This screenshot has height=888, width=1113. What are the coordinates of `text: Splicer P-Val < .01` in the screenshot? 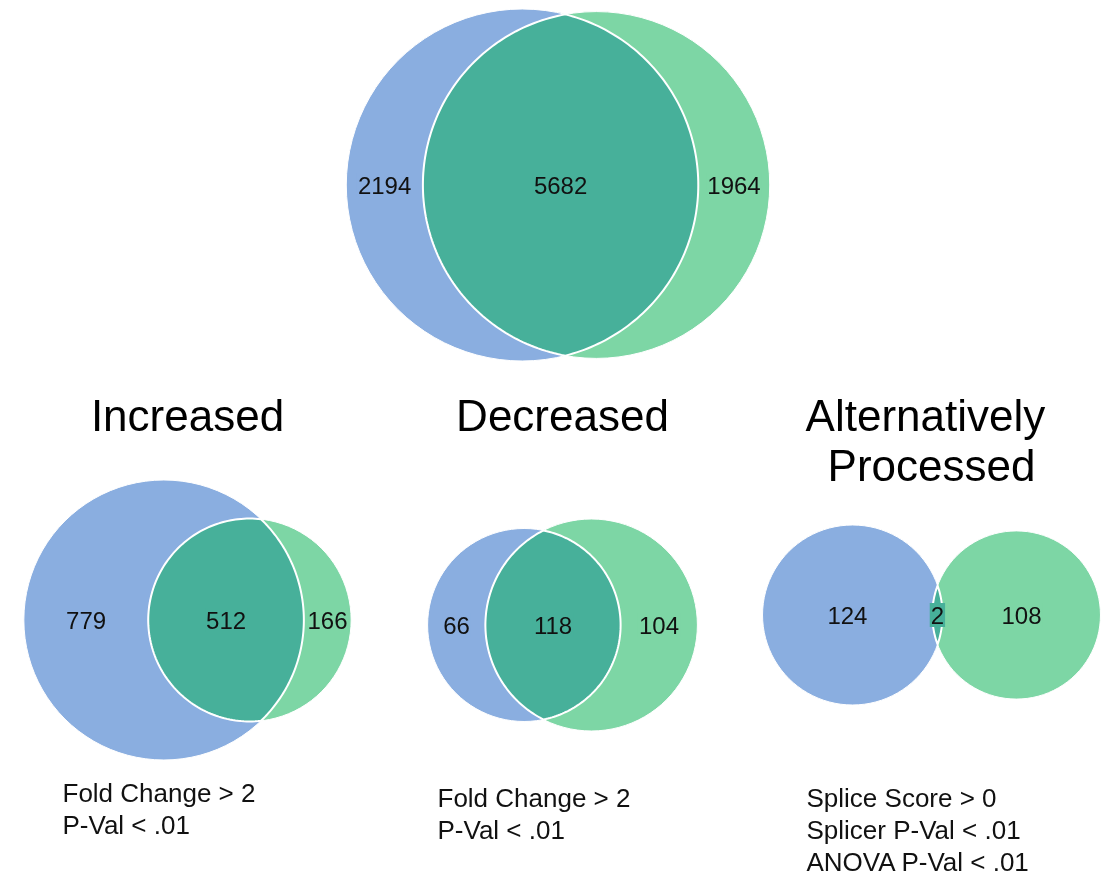 It's located at (913, 830).